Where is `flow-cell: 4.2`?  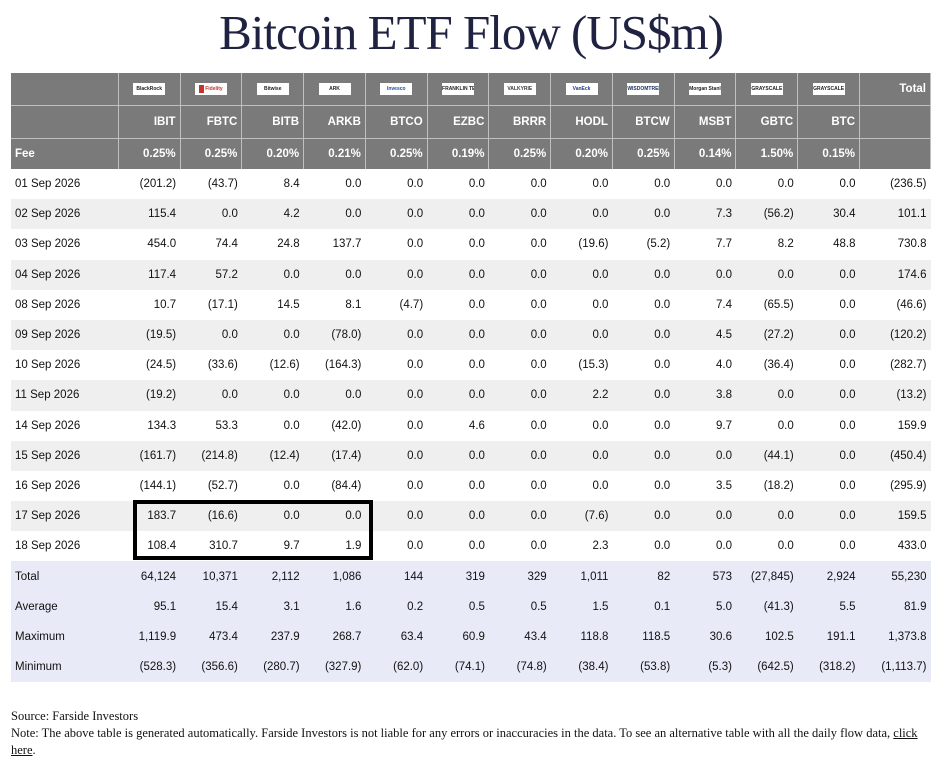 flow-cell: 4.2 is located at coordinates (272, 214).